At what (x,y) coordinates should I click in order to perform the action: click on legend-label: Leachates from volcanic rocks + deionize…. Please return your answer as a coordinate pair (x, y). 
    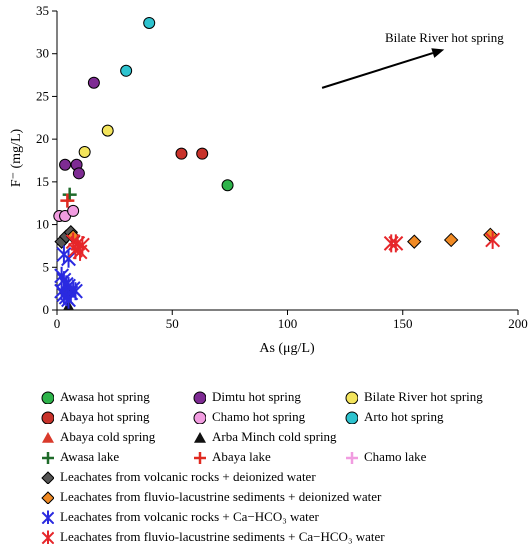
    Looking at the image, I should click on (188, 476).